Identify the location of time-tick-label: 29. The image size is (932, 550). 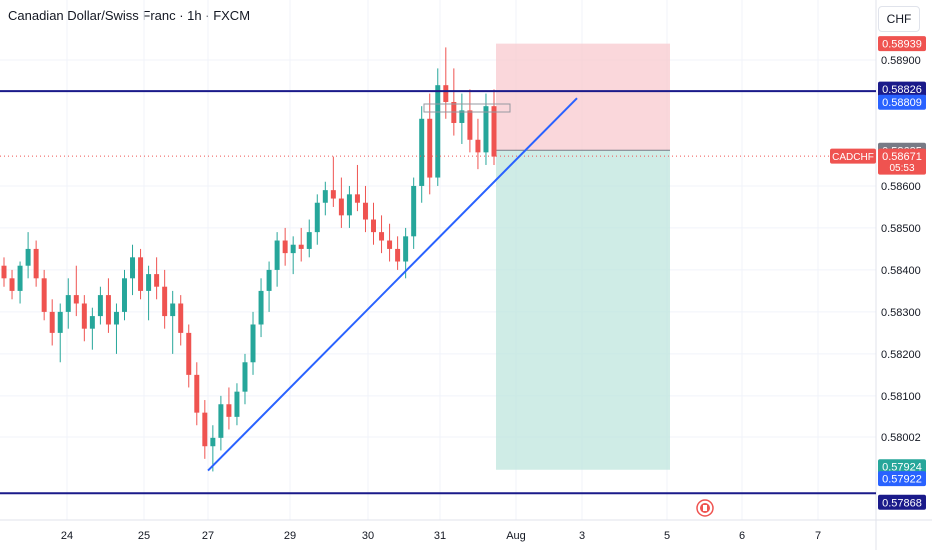
(290, 536).